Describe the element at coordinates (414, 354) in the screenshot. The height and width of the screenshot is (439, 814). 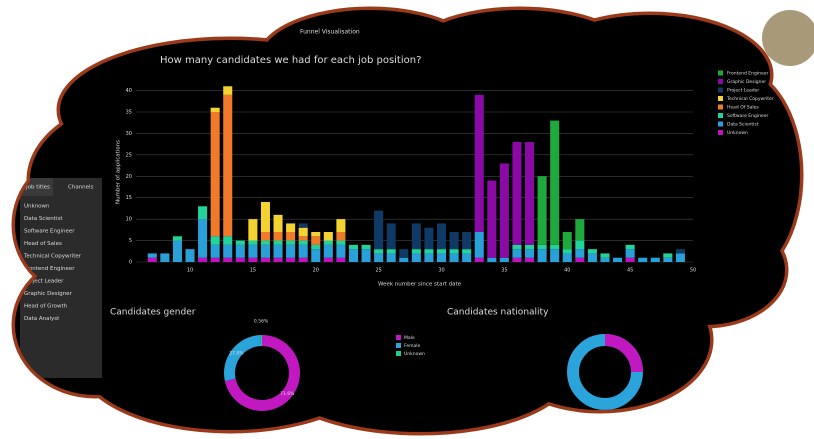
I see `legend-label: Unknown` at that location.